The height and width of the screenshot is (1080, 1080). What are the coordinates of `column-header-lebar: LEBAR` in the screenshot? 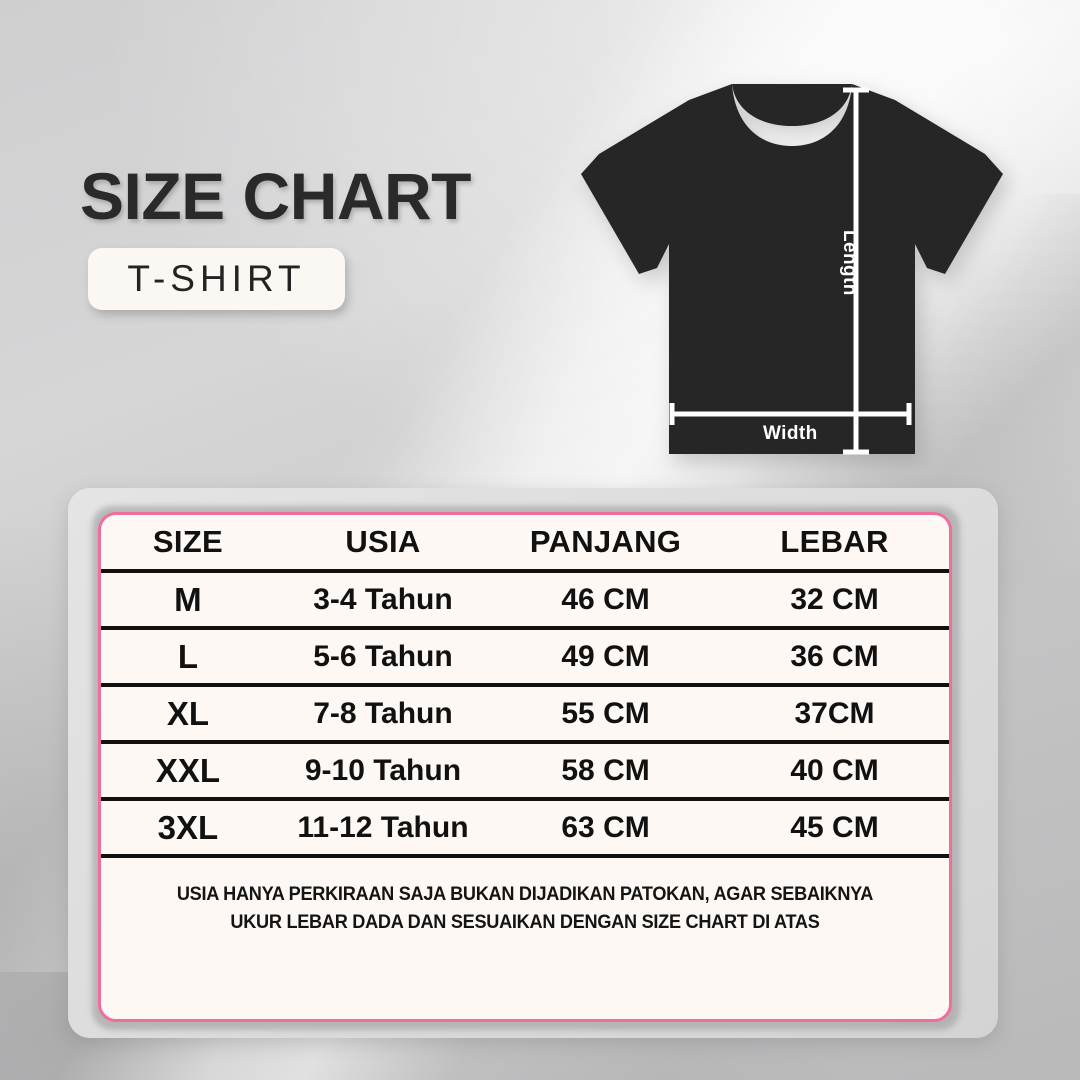 It's located at (834, 544).